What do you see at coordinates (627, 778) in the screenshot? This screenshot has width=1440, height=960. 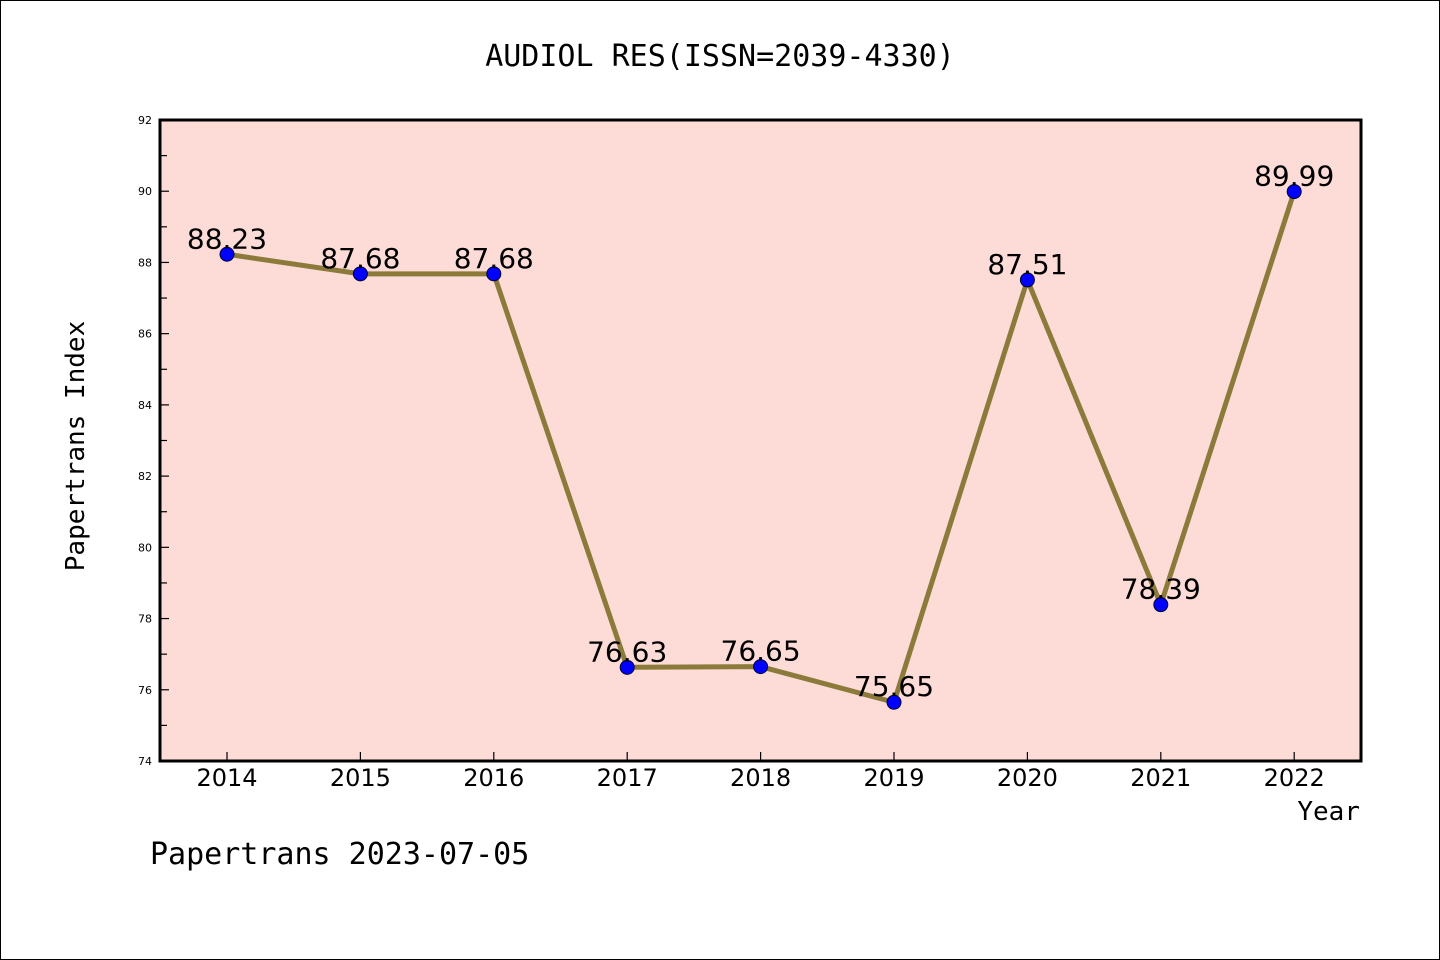 I see `x-tick-label: 2017` at bounding box center [627, 778].